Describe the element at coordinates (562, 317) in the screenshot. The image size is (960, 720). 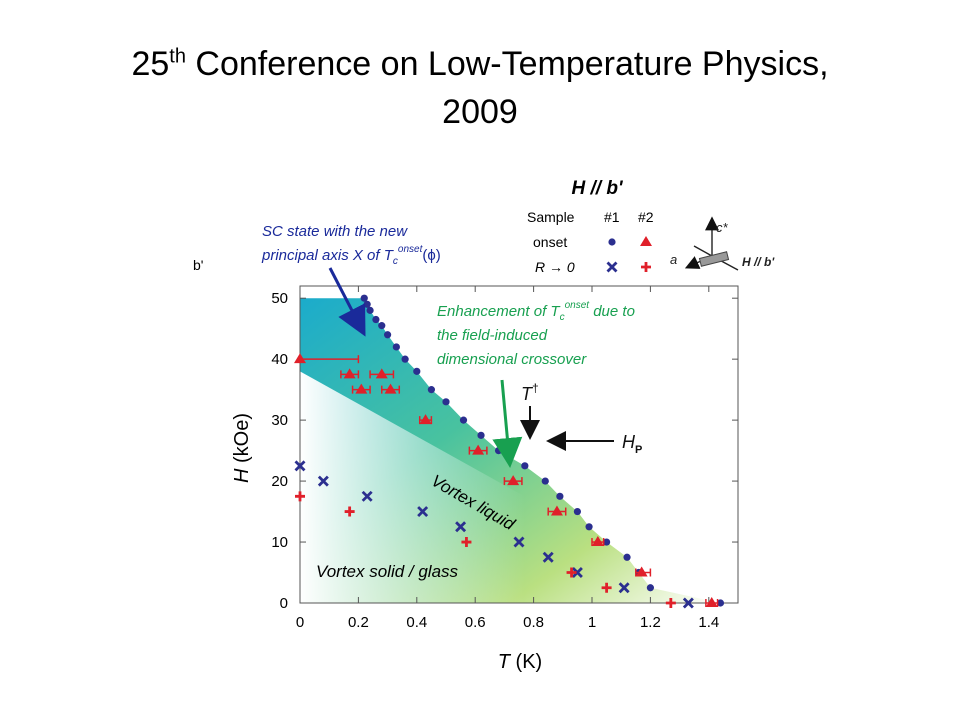
I see `enh-sub-c: c` at that location.